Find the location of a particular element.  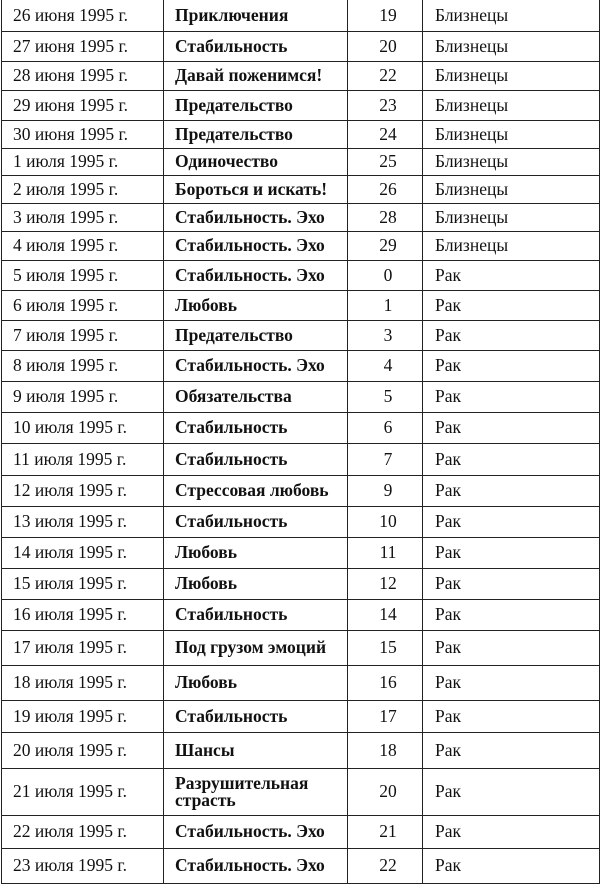

degree-cell: 26 is located at coordinates (385, 189).